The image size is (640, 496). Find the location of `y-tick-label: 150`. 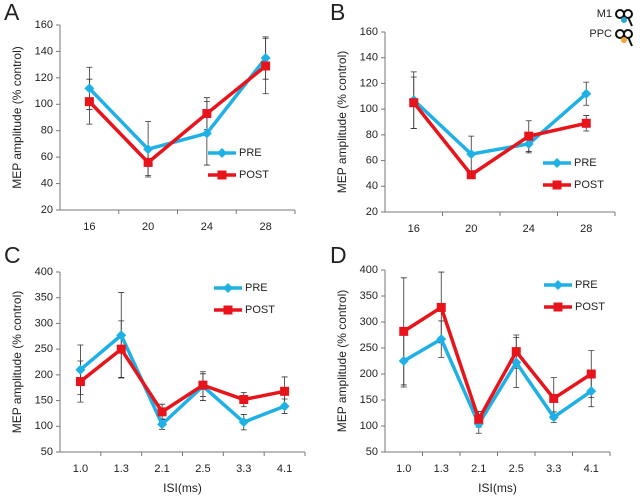

y-tick-label: 150 is located at coordinates (369, 400).